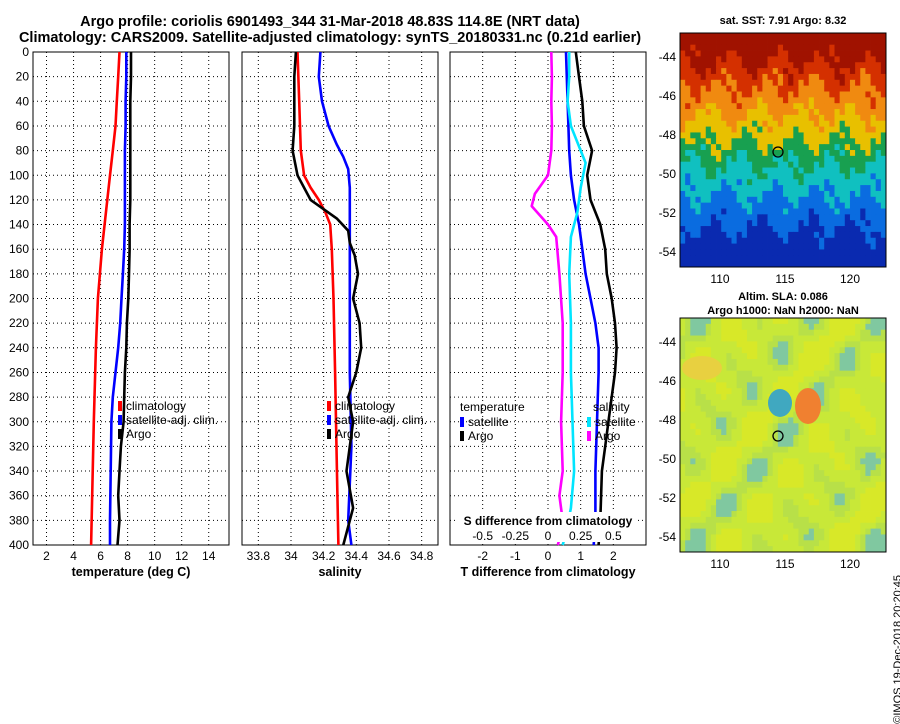  Describe the element at coordinates (381, 420) in the screenshot. I see `legend-label: satellite-adj. clim.` at that location.